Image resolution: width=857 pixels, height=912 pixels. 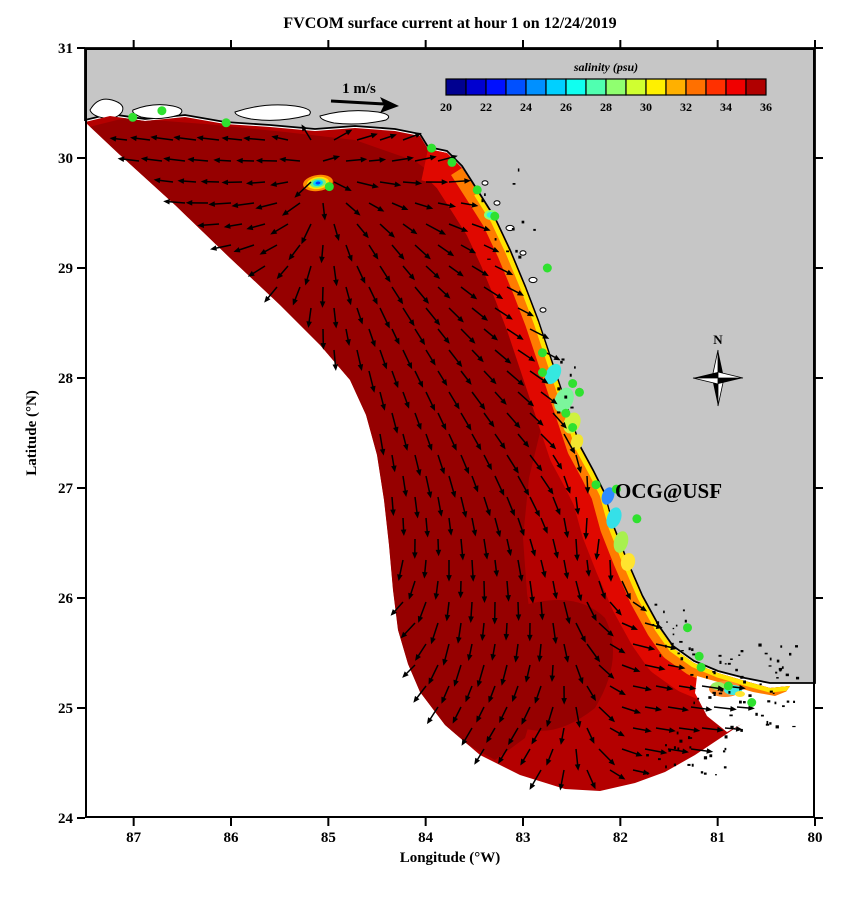 What do you see at coordinates (620, 838) in the screenshot?
I see `svg-text: 82` at bounding box center [620, 838].